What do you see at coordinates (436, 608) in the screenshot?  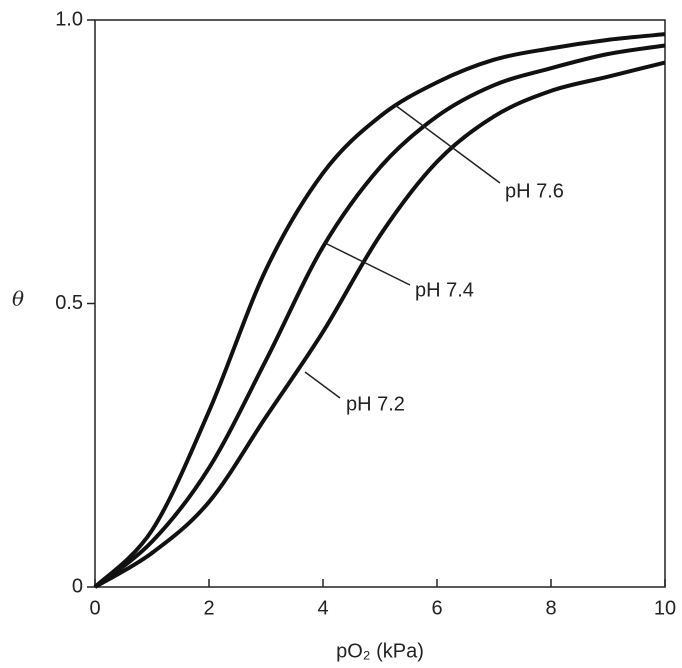 I see `x-tick-label: 6` at bounding box center [436, 608].